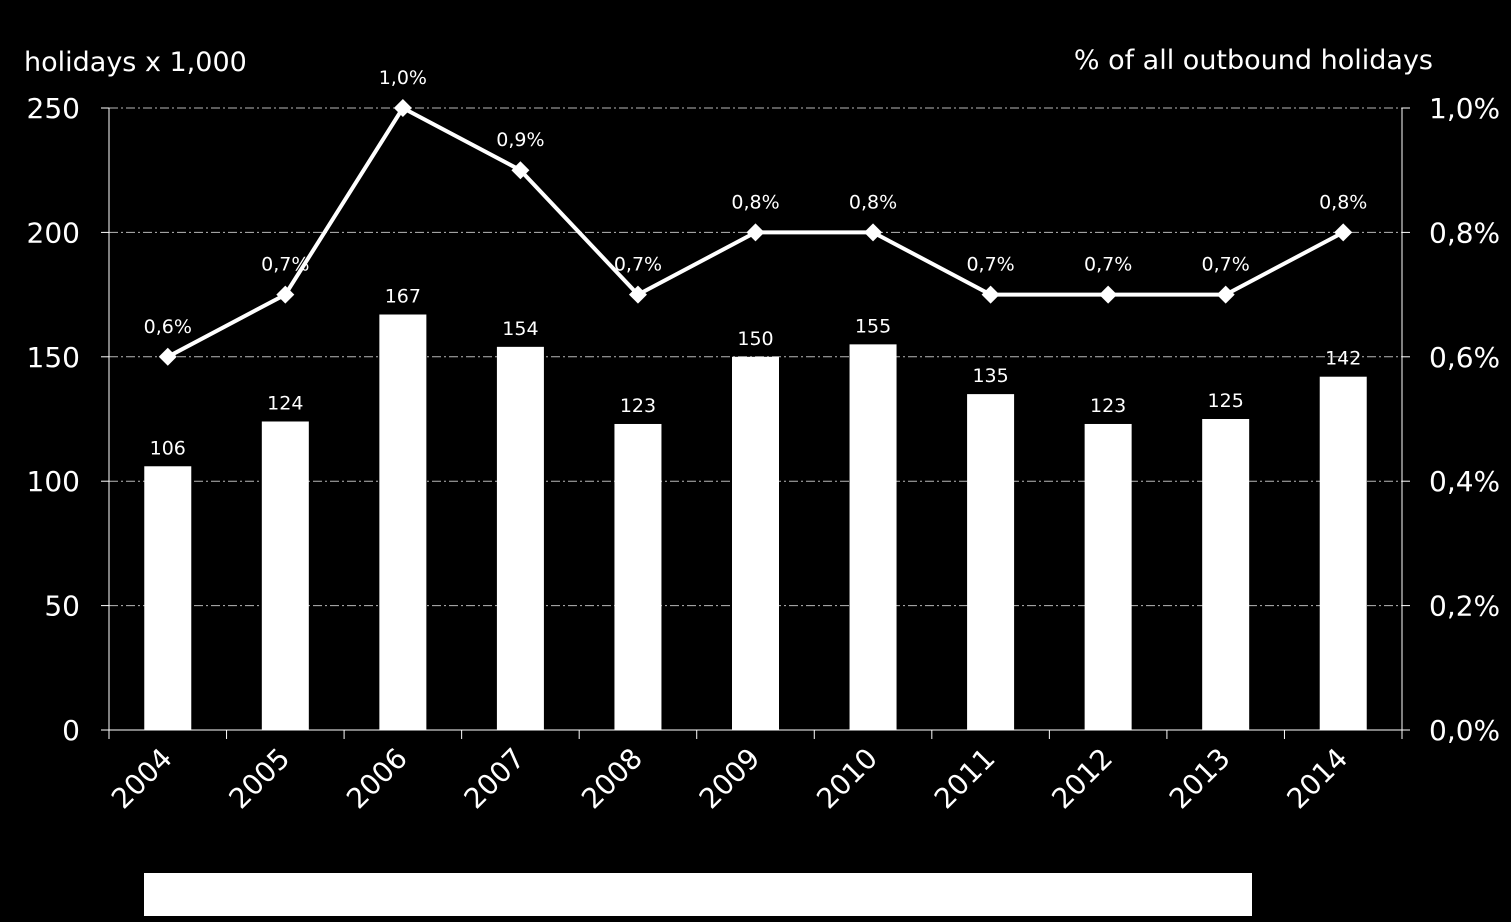 The height and width of the screenshot is (922, 1511). I want to click on right-tick-label: 0,4%, so click(1464, 481).